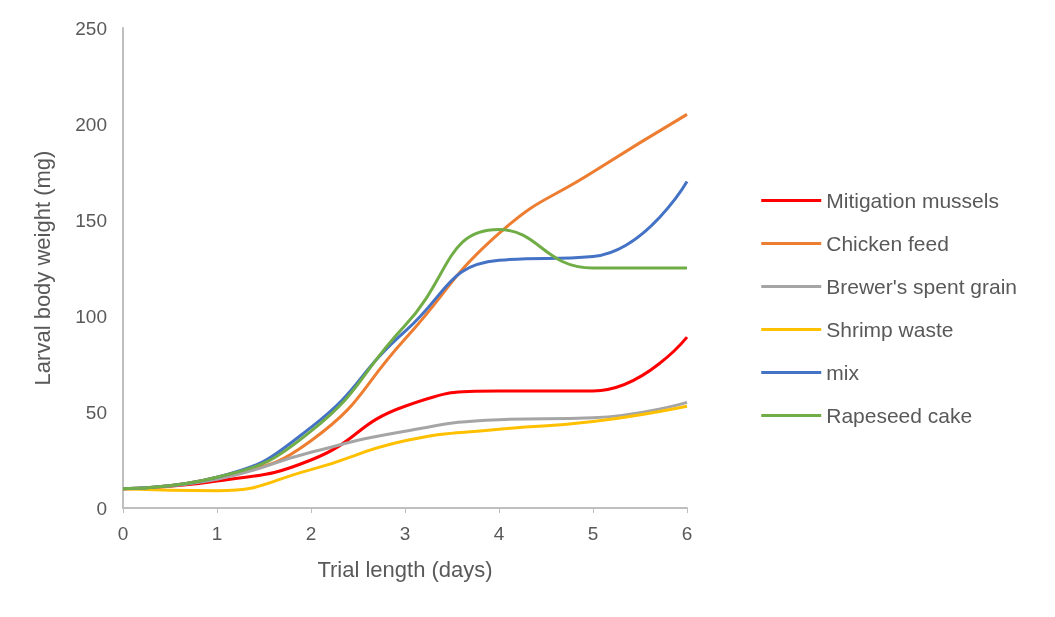 The image size is (1055, 617). What do you see at coordinates (405, 533) in the screenshot?
I see `x-tick-label: 3` at bounding box center [405, 533].